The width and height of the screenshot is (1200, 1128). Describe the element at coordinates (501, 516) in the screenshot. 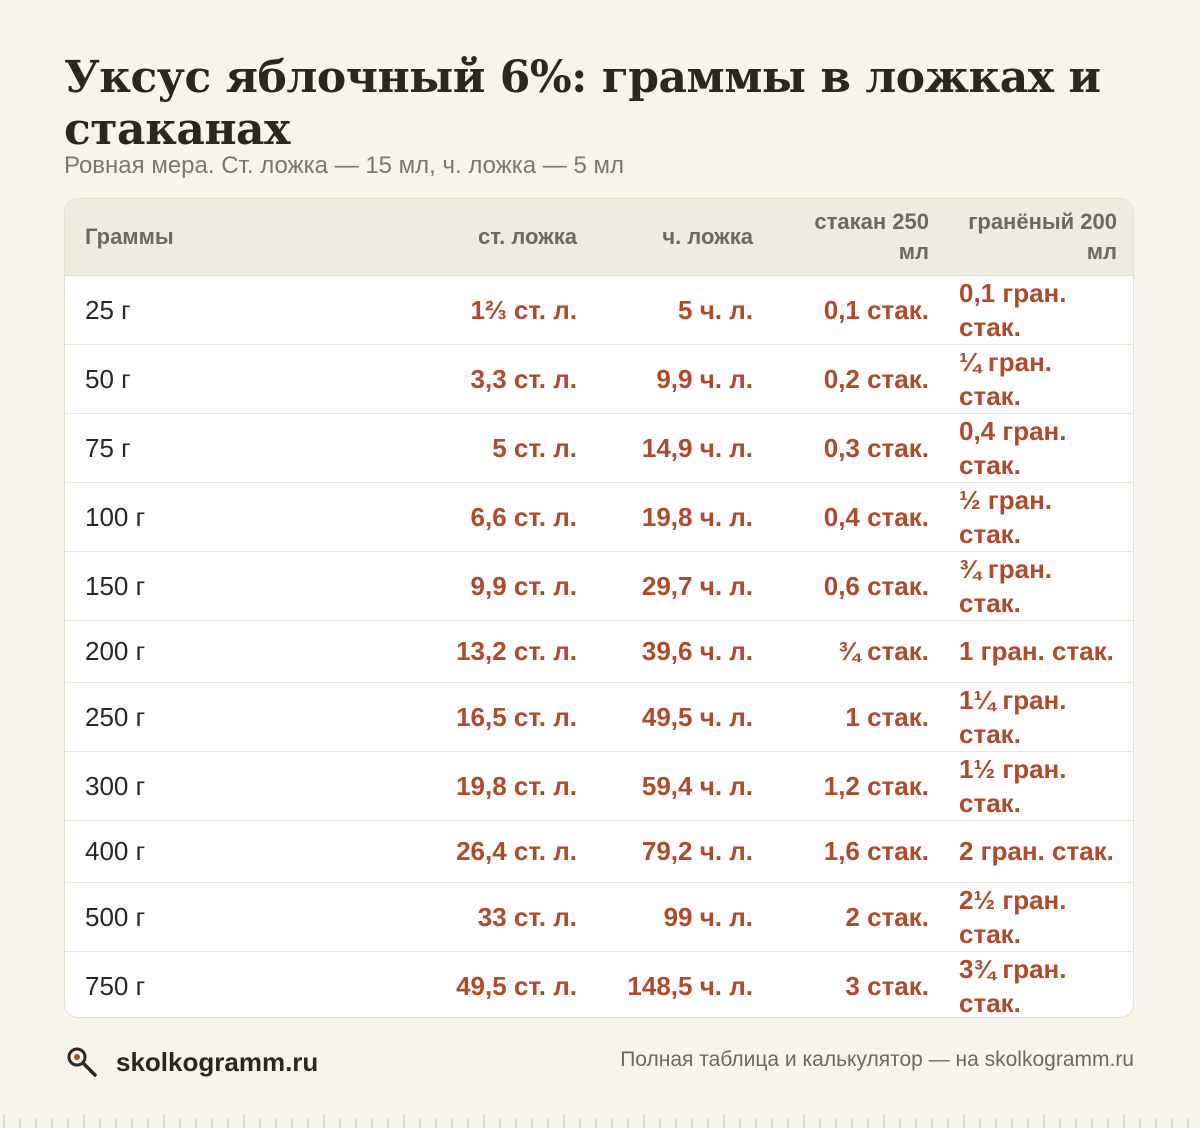

I see `tablespoon-cell: 6,6 ст. л.` at that location.